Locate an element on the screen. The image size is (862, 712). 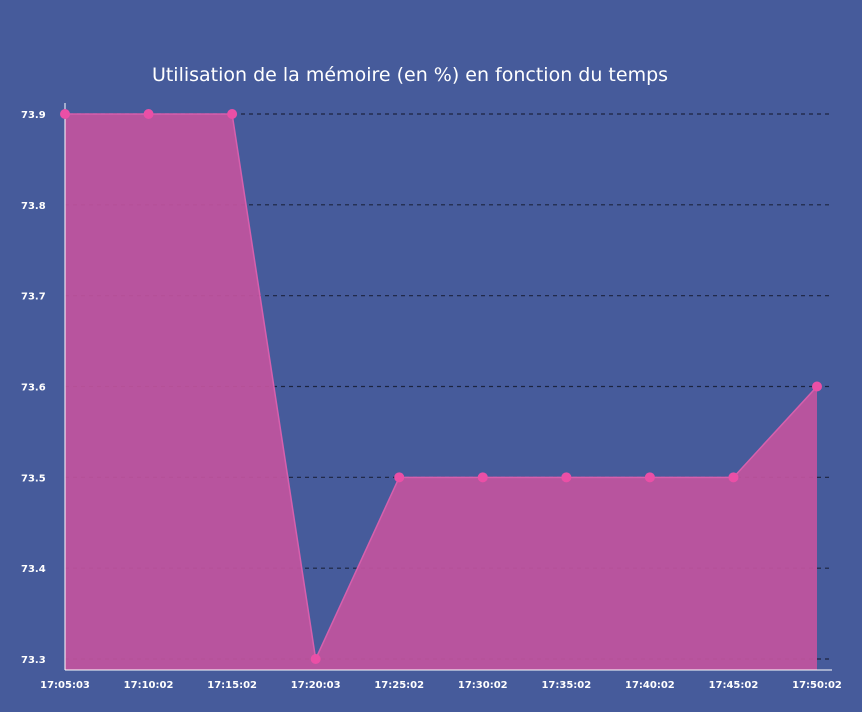
x-tick-label: 17:40:02 is located at coordinates (650, 685).